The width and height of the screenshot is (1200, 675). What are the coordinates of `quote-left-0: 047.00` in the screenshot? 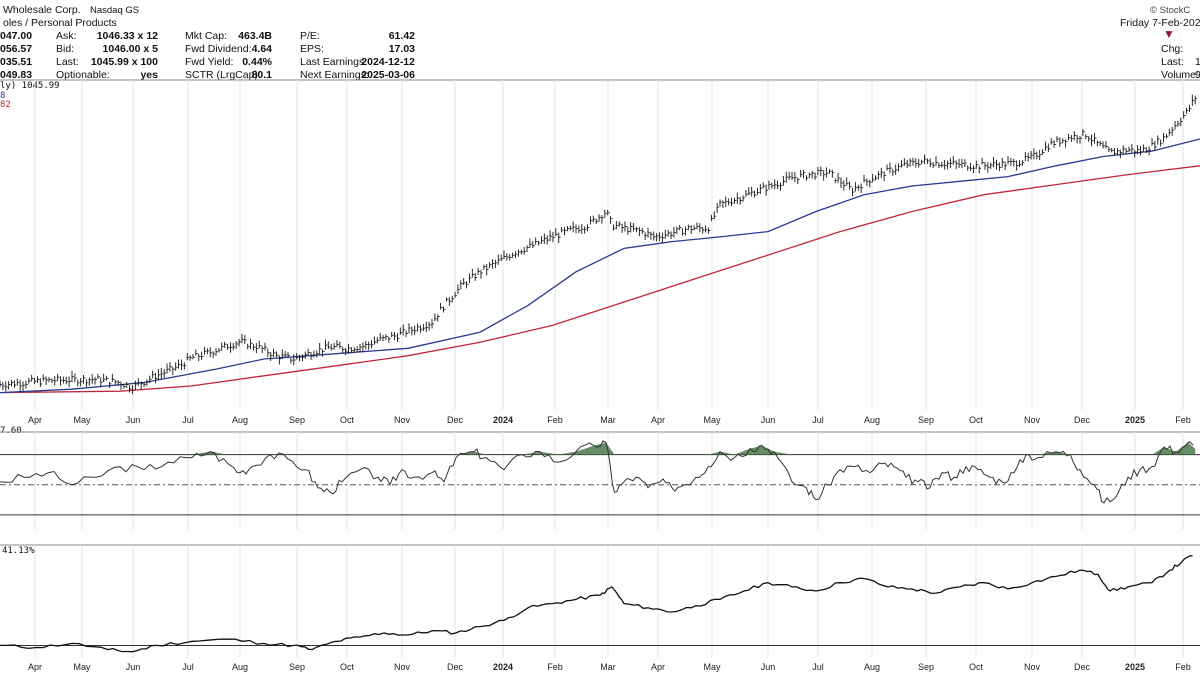 It's located at (16, 36).